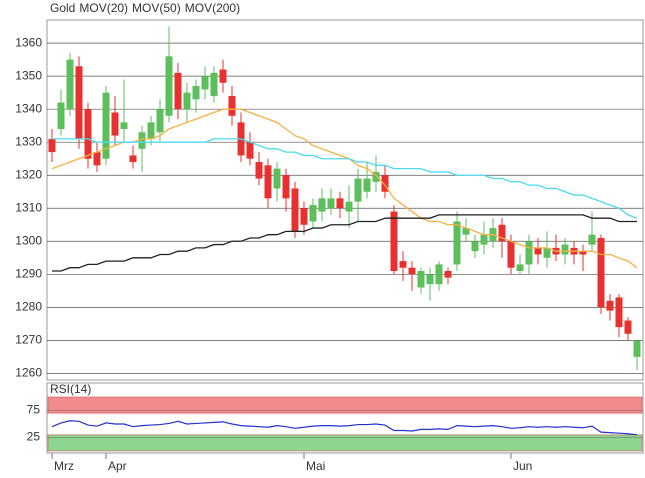 The width and height of the screenshot is (645, 478). Describe the element at coordinates (345, 418) in the screenshot. I see `rsi-frame` at that location.